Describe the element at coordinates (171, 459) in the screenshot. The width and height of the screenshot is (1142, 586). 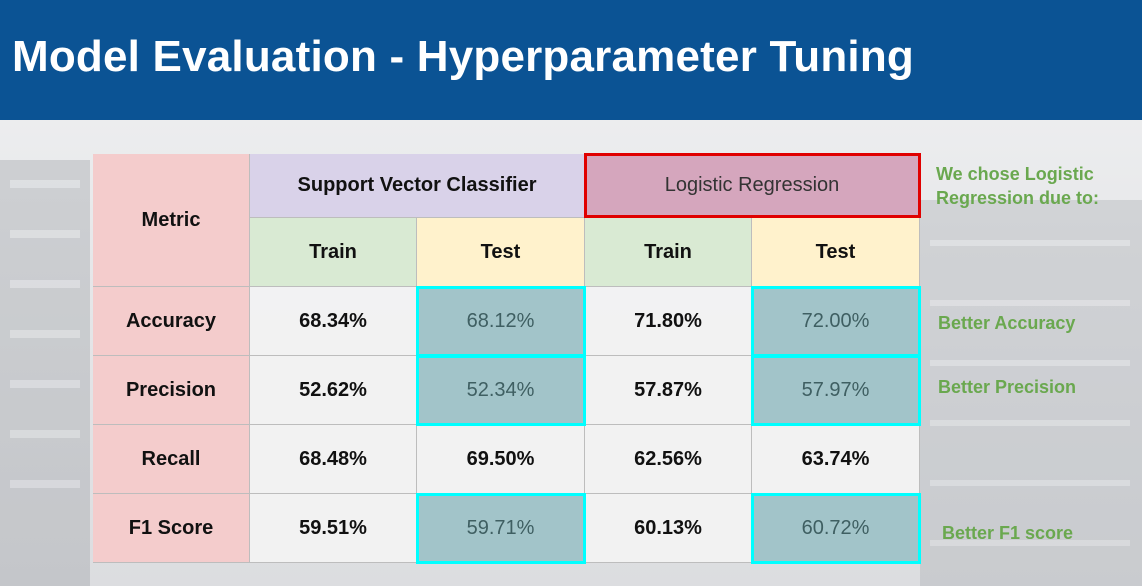
I see `metric-label-recall: Recall` at that location.